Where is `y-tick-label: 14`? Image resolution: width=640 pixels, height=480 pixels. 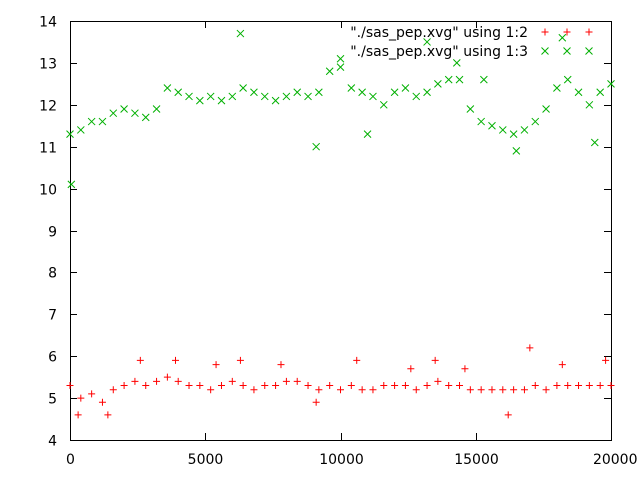
y-tick-label: 14 is located at coordinates (48, 23).